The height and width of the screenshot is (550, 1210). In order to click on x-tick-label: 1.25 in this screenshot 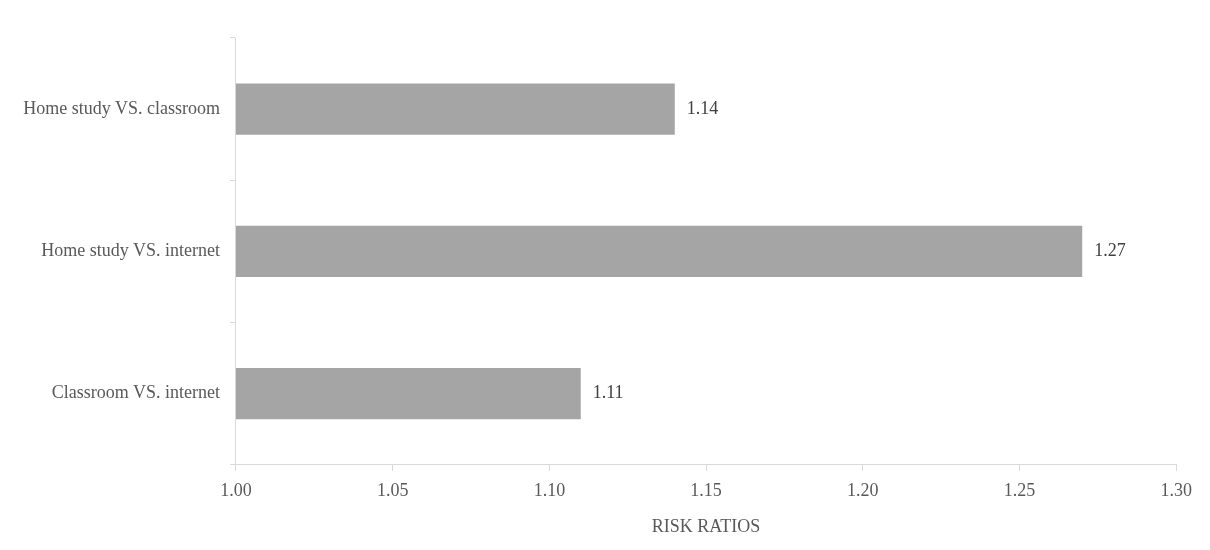, I will do `click(1019, 490)`.